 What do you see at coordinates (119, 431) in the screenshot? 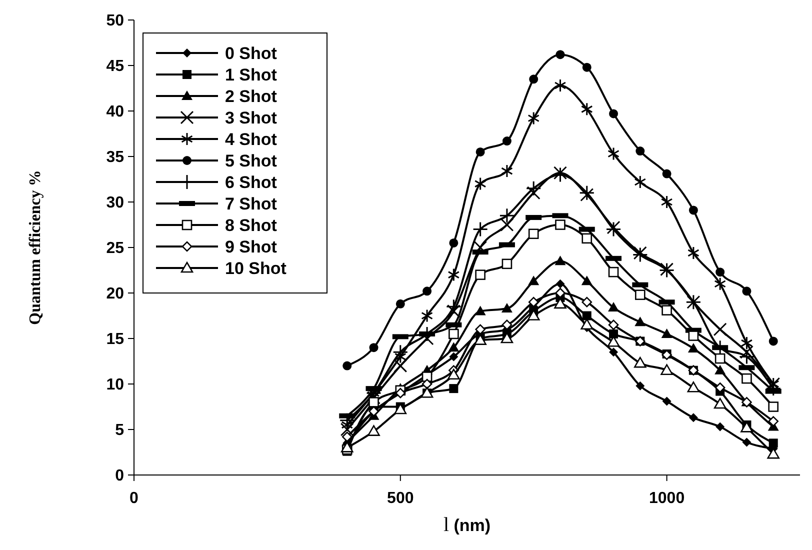
I see `y-tick-label: 5` at bounding box center [119, 431].